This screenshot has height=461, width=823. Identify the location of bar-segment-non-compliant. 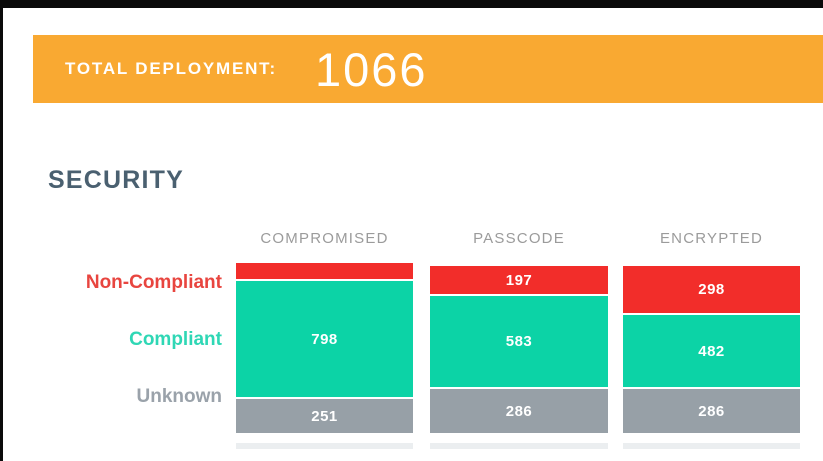
(324, 271).